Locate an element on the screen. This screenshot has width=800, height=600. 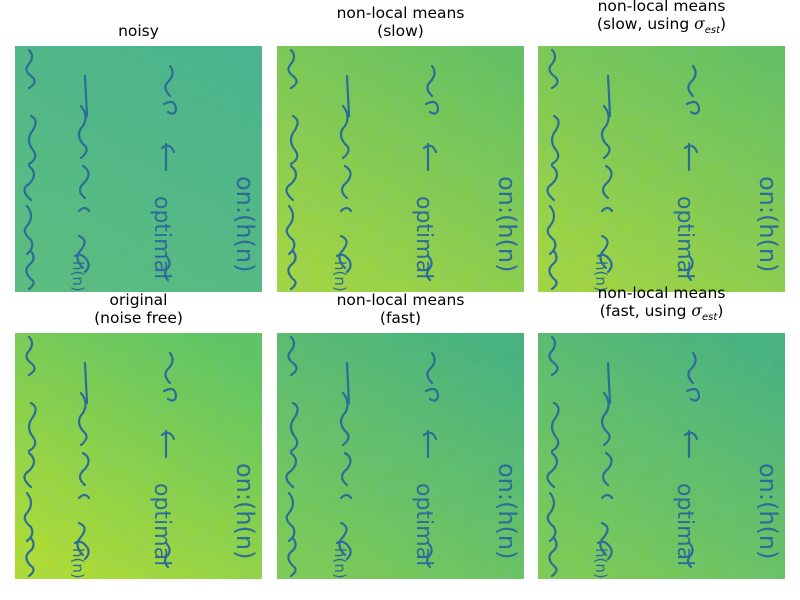
panel-title: non-local means (slow, using σest) is located at coordinates (661, 20).